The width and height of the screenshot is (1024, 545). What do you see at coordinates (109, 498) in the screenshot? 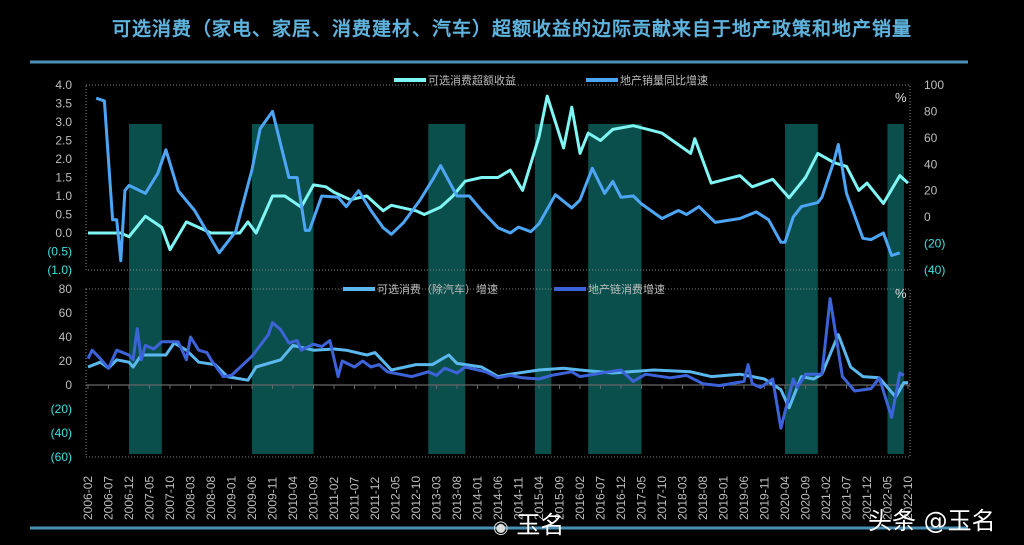
I see `x-tick-label: 2006-07` at bounding box center [109, 498].